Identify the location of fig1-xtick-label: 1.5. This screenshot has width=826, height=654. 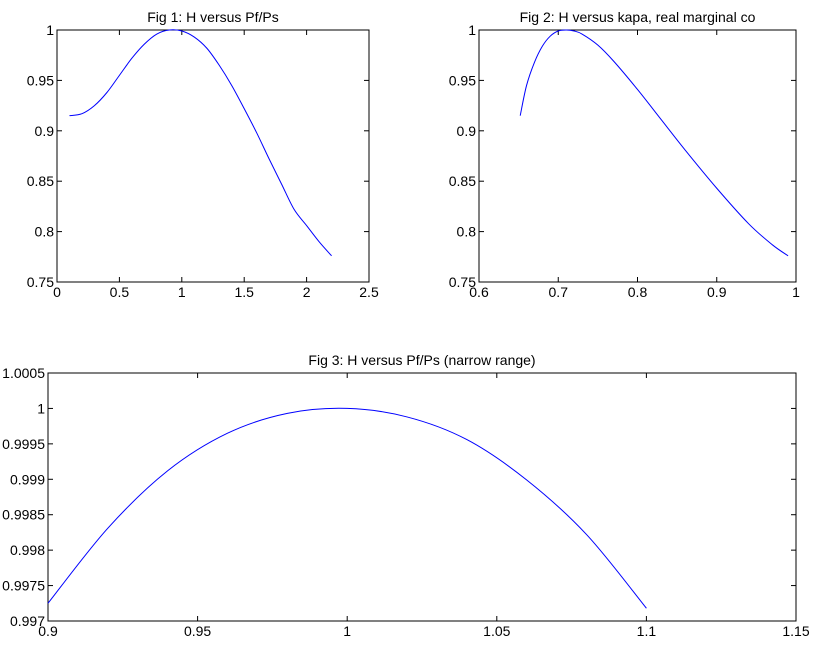
(244, 292).